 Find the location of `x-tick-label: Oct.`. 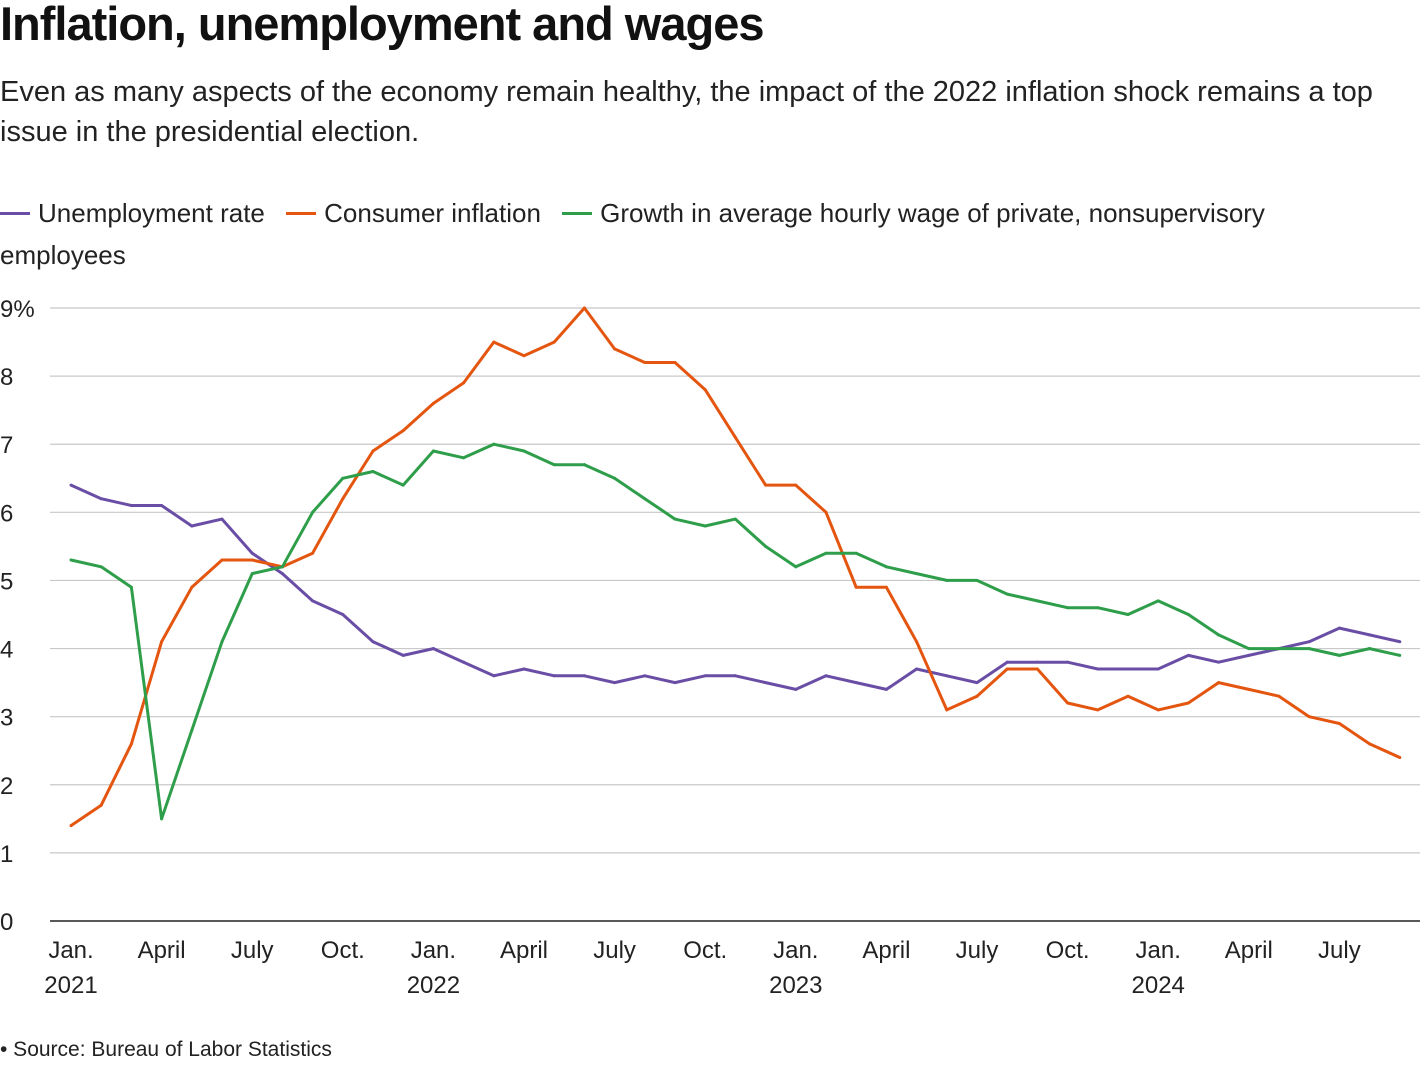

x-tick-label: Oct. is located at coordinates (705, 950).